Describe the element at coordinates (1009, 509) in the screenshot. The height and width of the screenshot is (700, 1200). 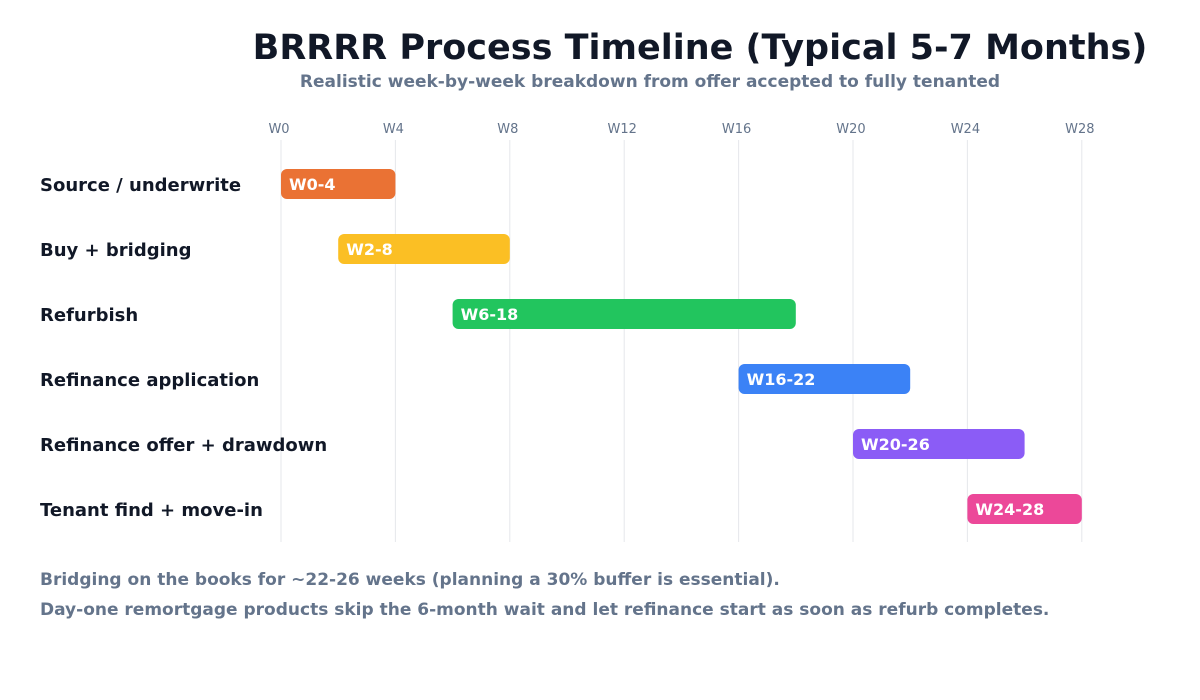
I see `task-bar-label: W24-28` at that location.